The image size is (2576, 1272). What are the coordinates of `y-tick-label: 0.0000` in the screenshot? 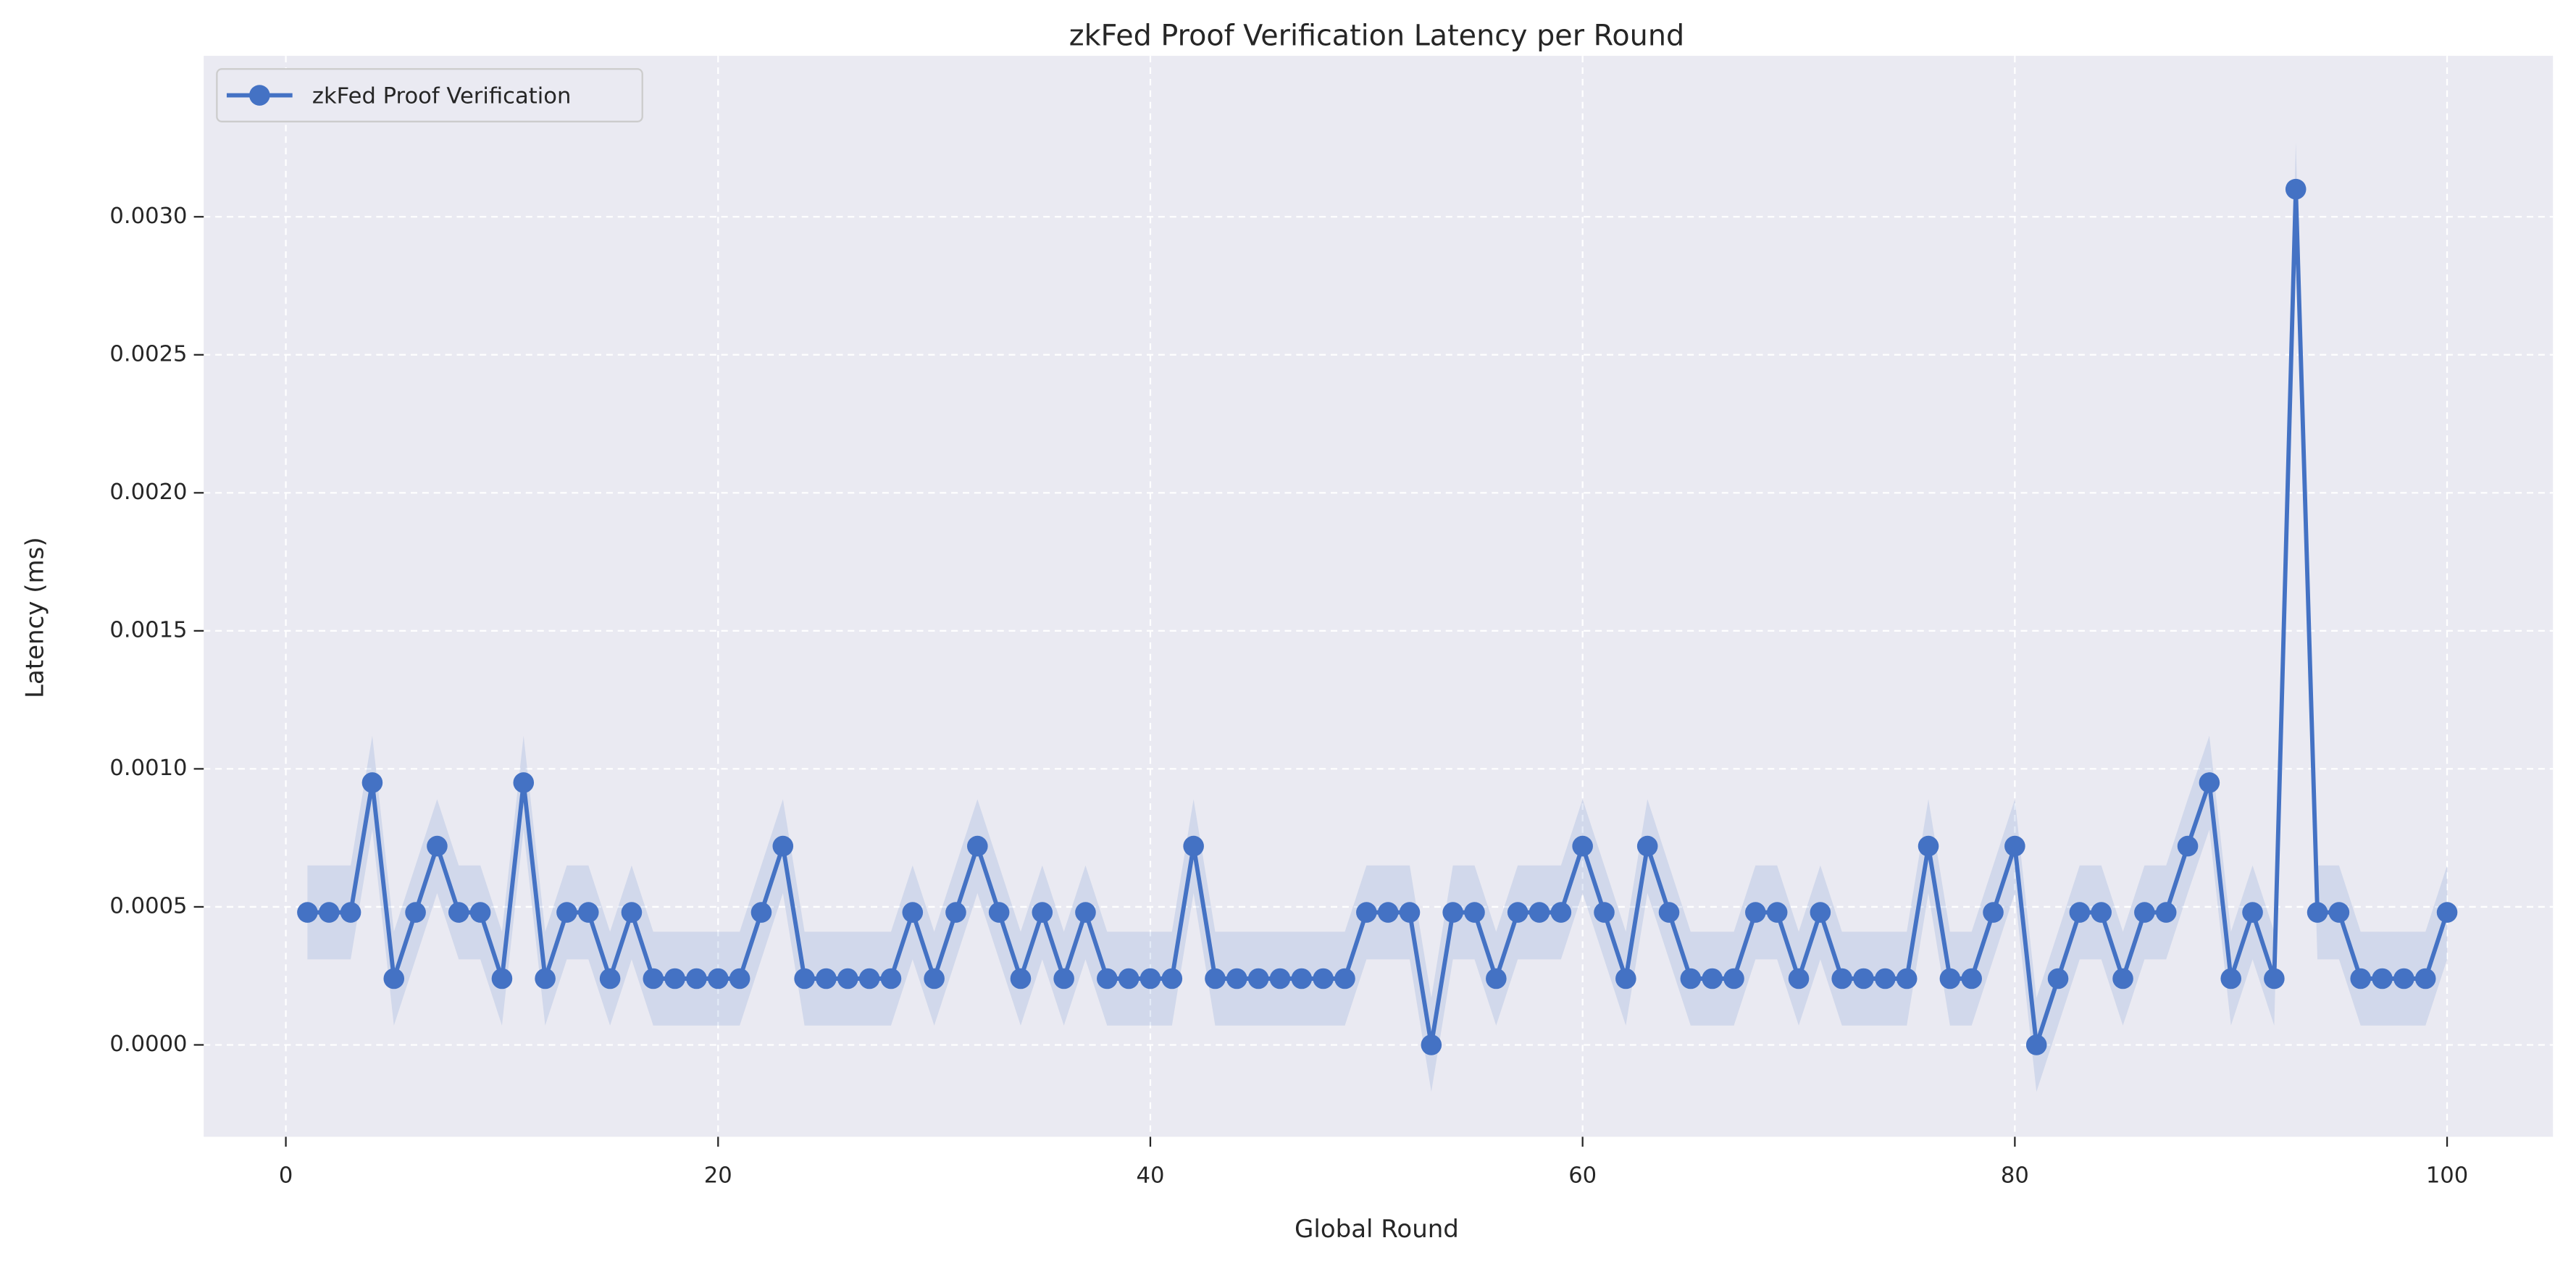 It's located at (148, 1044).